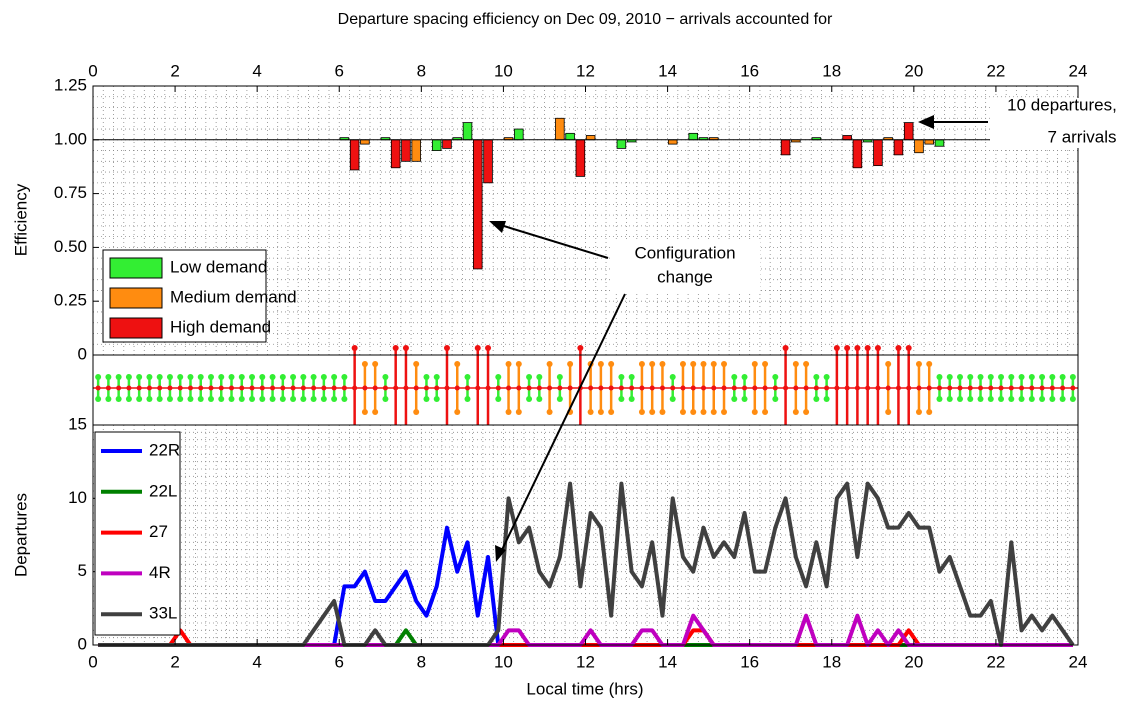  I want to click on x-tick-label: 18, so click(831, 70).